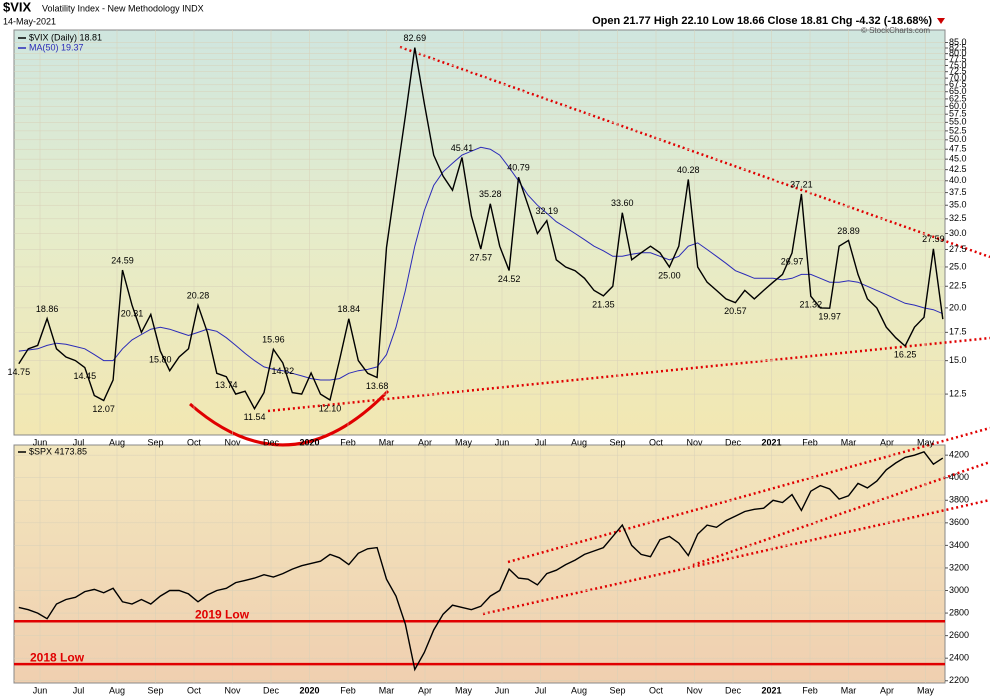 This screenshot has height=700, width=990. I want to click on y-tick-label: 2400, so click(959, 658).